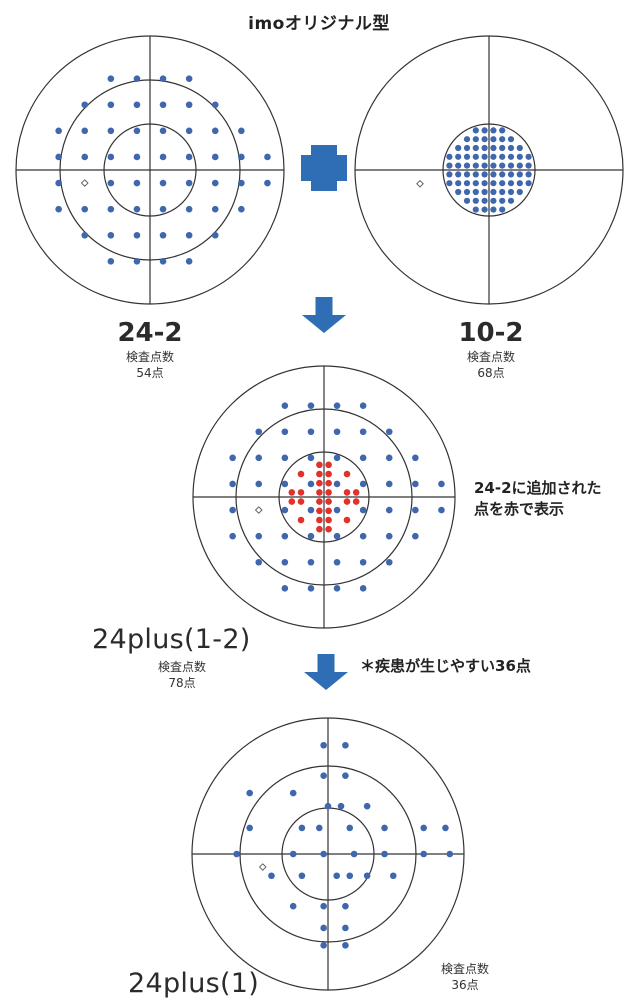 Image resolution: width=638 pixels, height=1004 pixels. Describe the element at coordinates (171, 639) in the screenshot. I see `panel-24plus12-name: 24plus(1-2)` at that location.